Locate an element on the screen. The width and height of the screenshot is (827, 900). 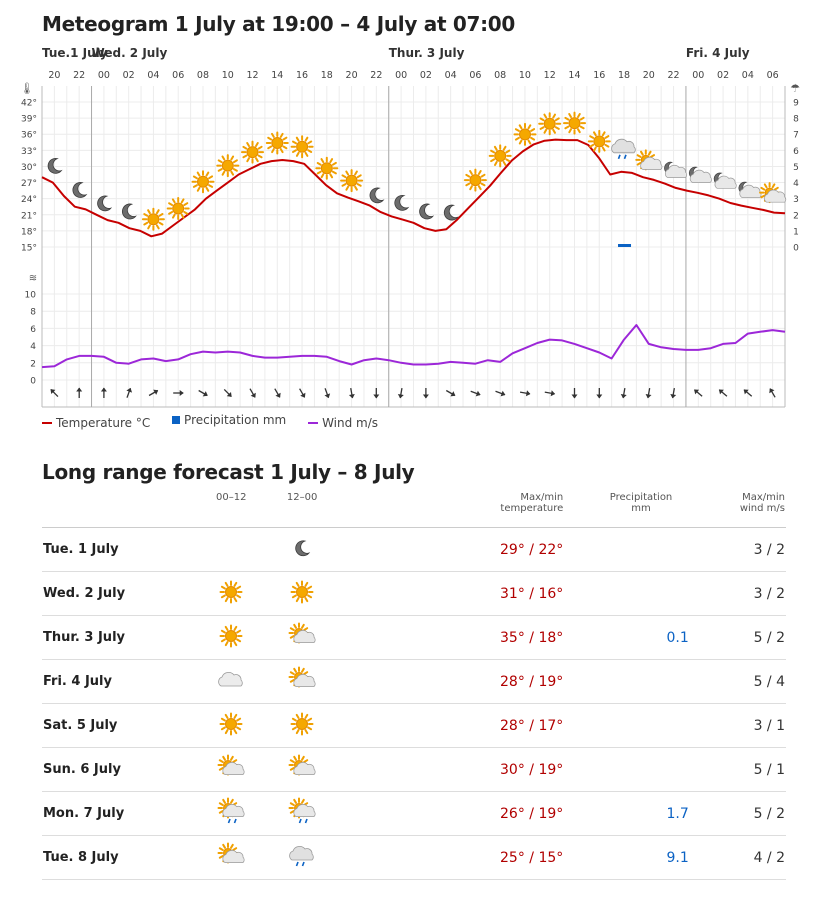
precipitation-swatch is located at coordinates (176, 420).